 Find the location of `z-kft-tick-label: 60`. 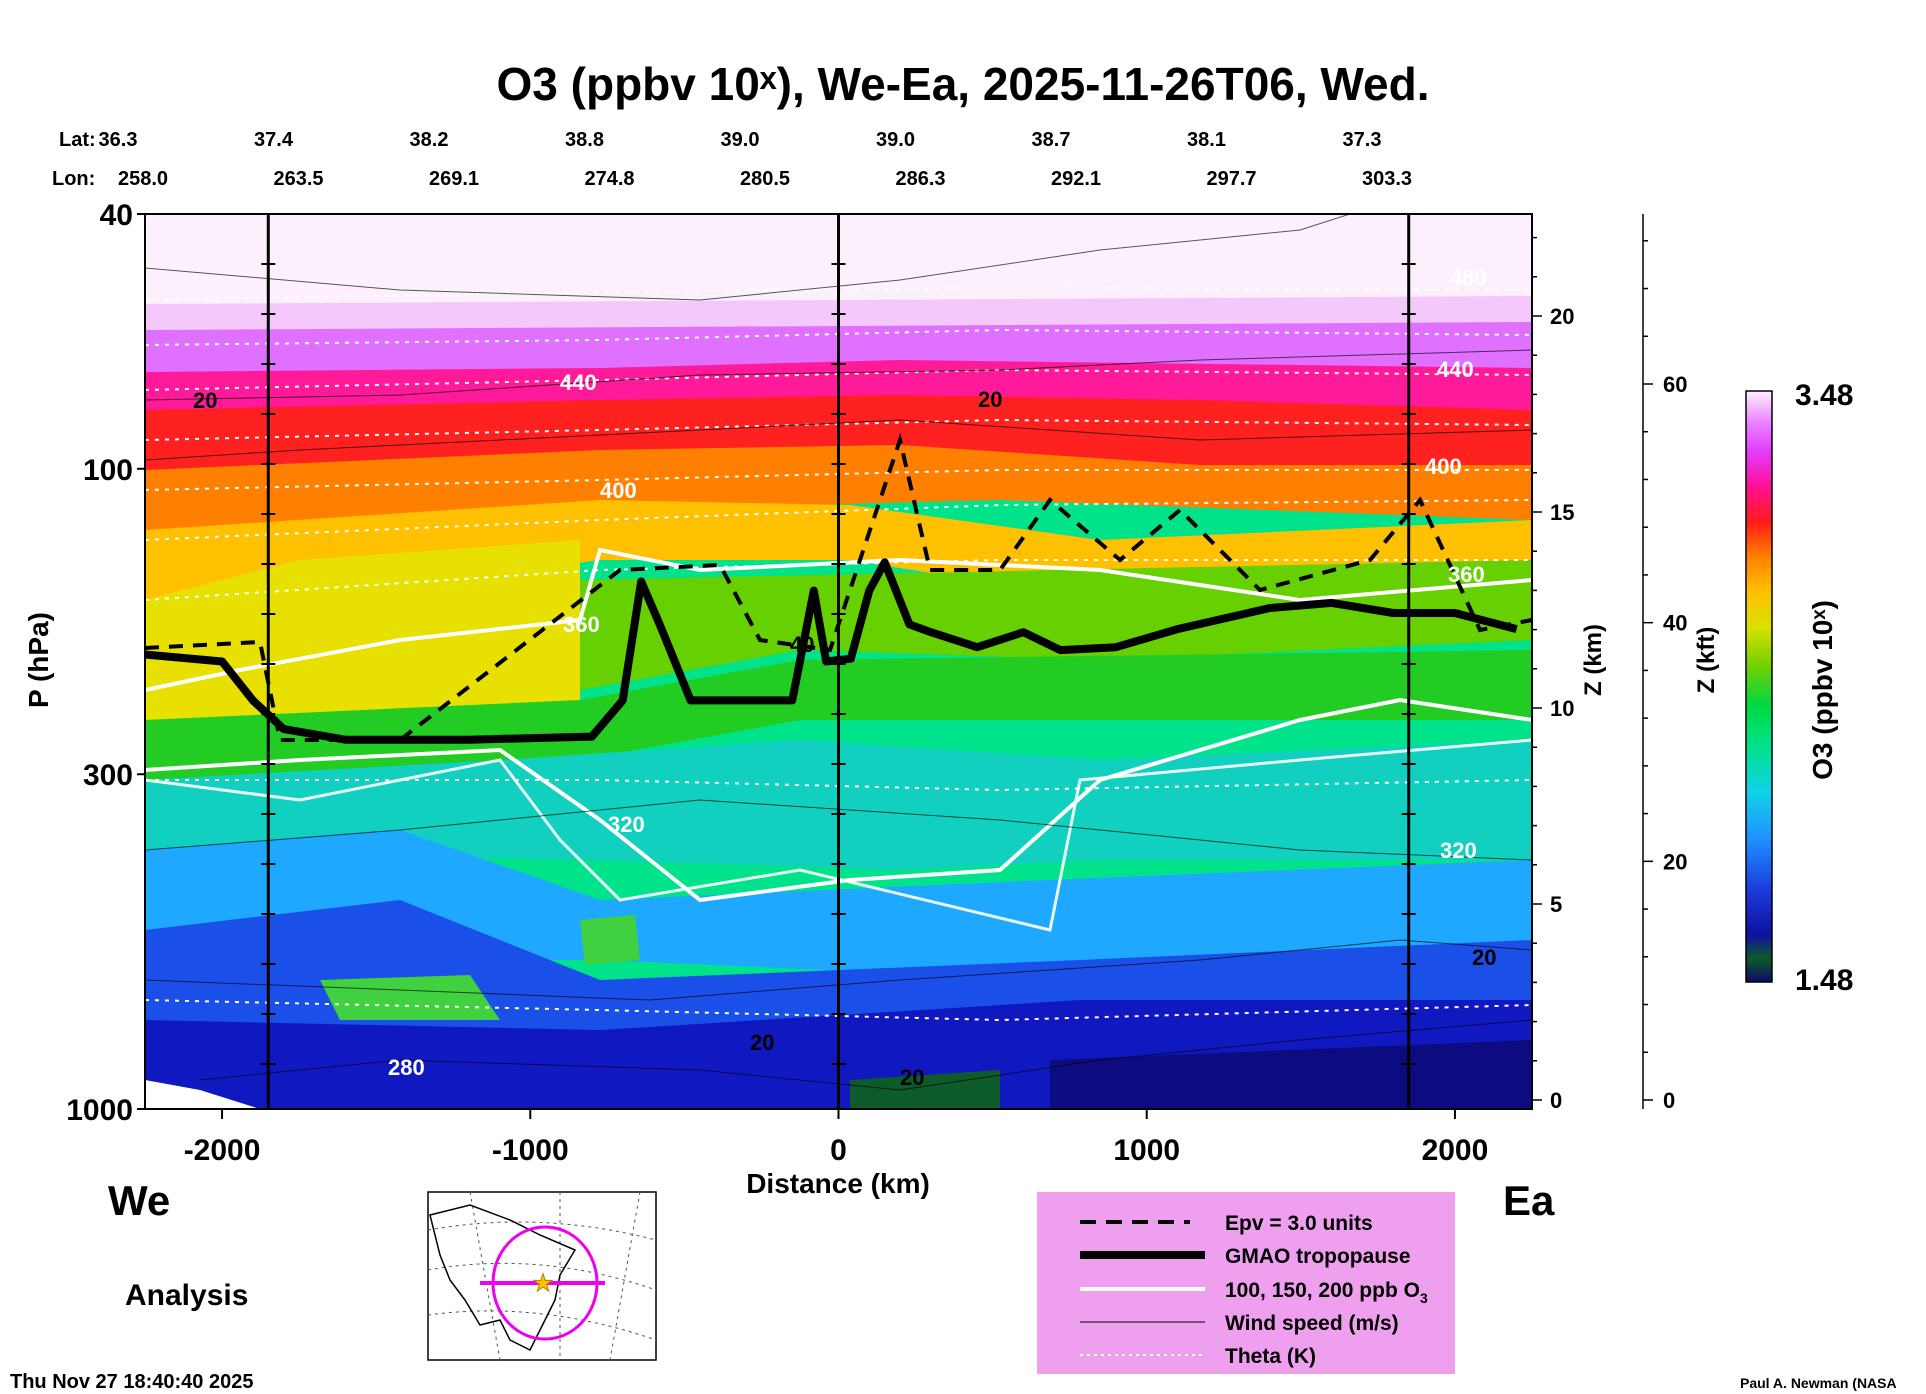

z-kft-tick-label: 60 is located at coordinates (1675, 384).